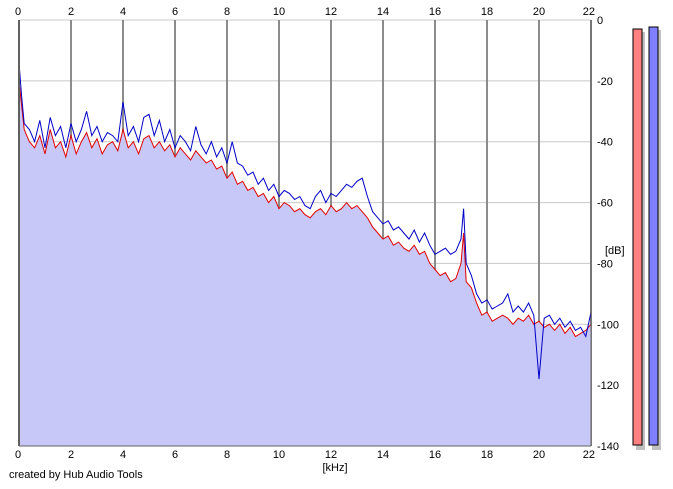 Image resolution: width=673 pixels, height=489 pixels. Describe the element at coordinates (605, 82) in the screenshot. I see `y-tick-label: -20` at that location.